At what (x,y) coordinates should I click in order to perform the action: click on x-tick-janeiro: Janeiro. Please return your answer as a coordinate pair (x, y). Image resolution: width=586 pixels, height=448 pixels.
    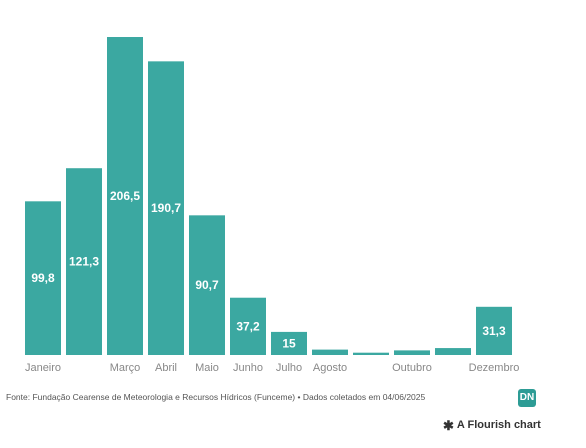
    Looking at the image, I should click on (43, 368).